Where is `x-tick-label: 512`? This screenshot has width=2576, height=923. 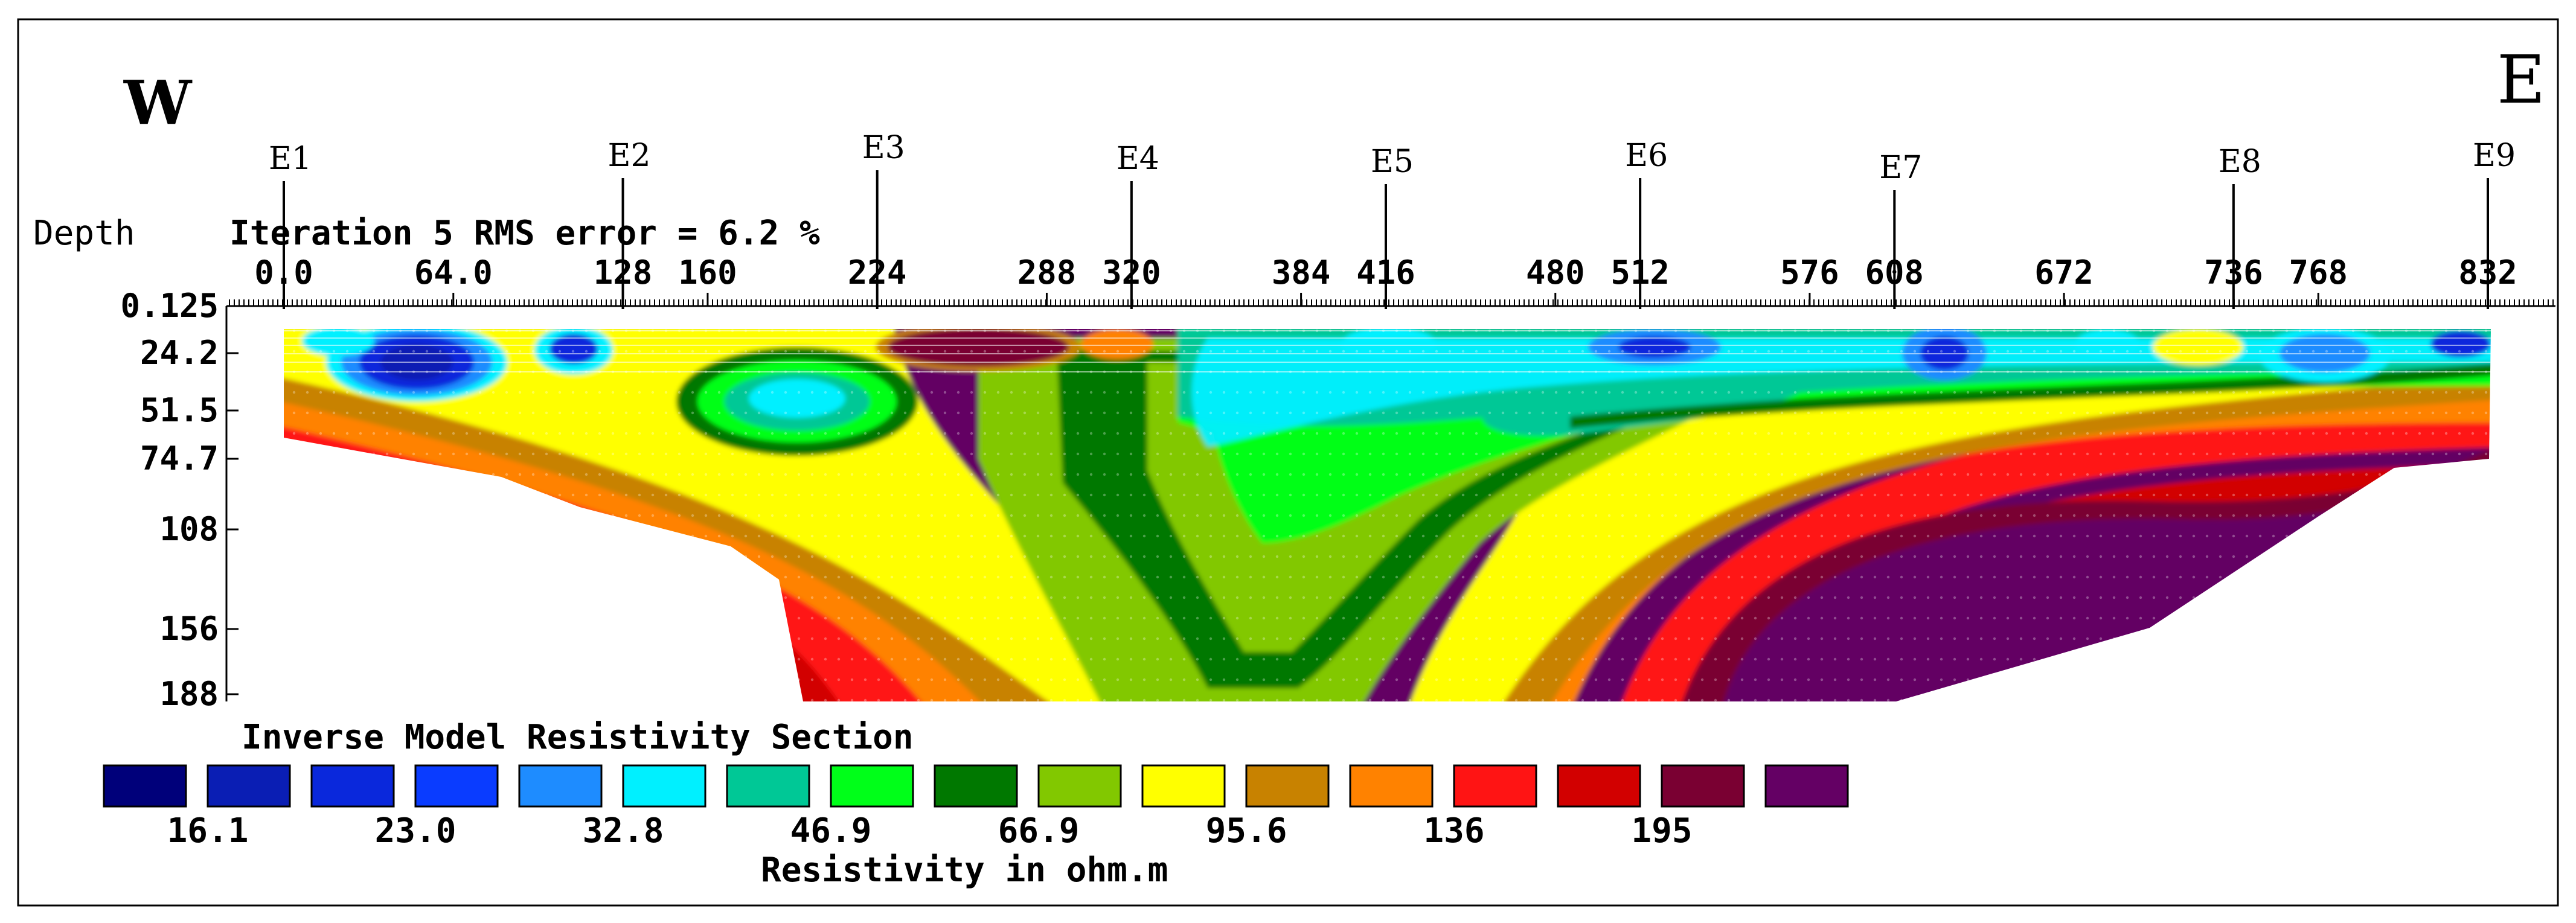
x-tick-label: 512 is located at coordinates (1640, 273).